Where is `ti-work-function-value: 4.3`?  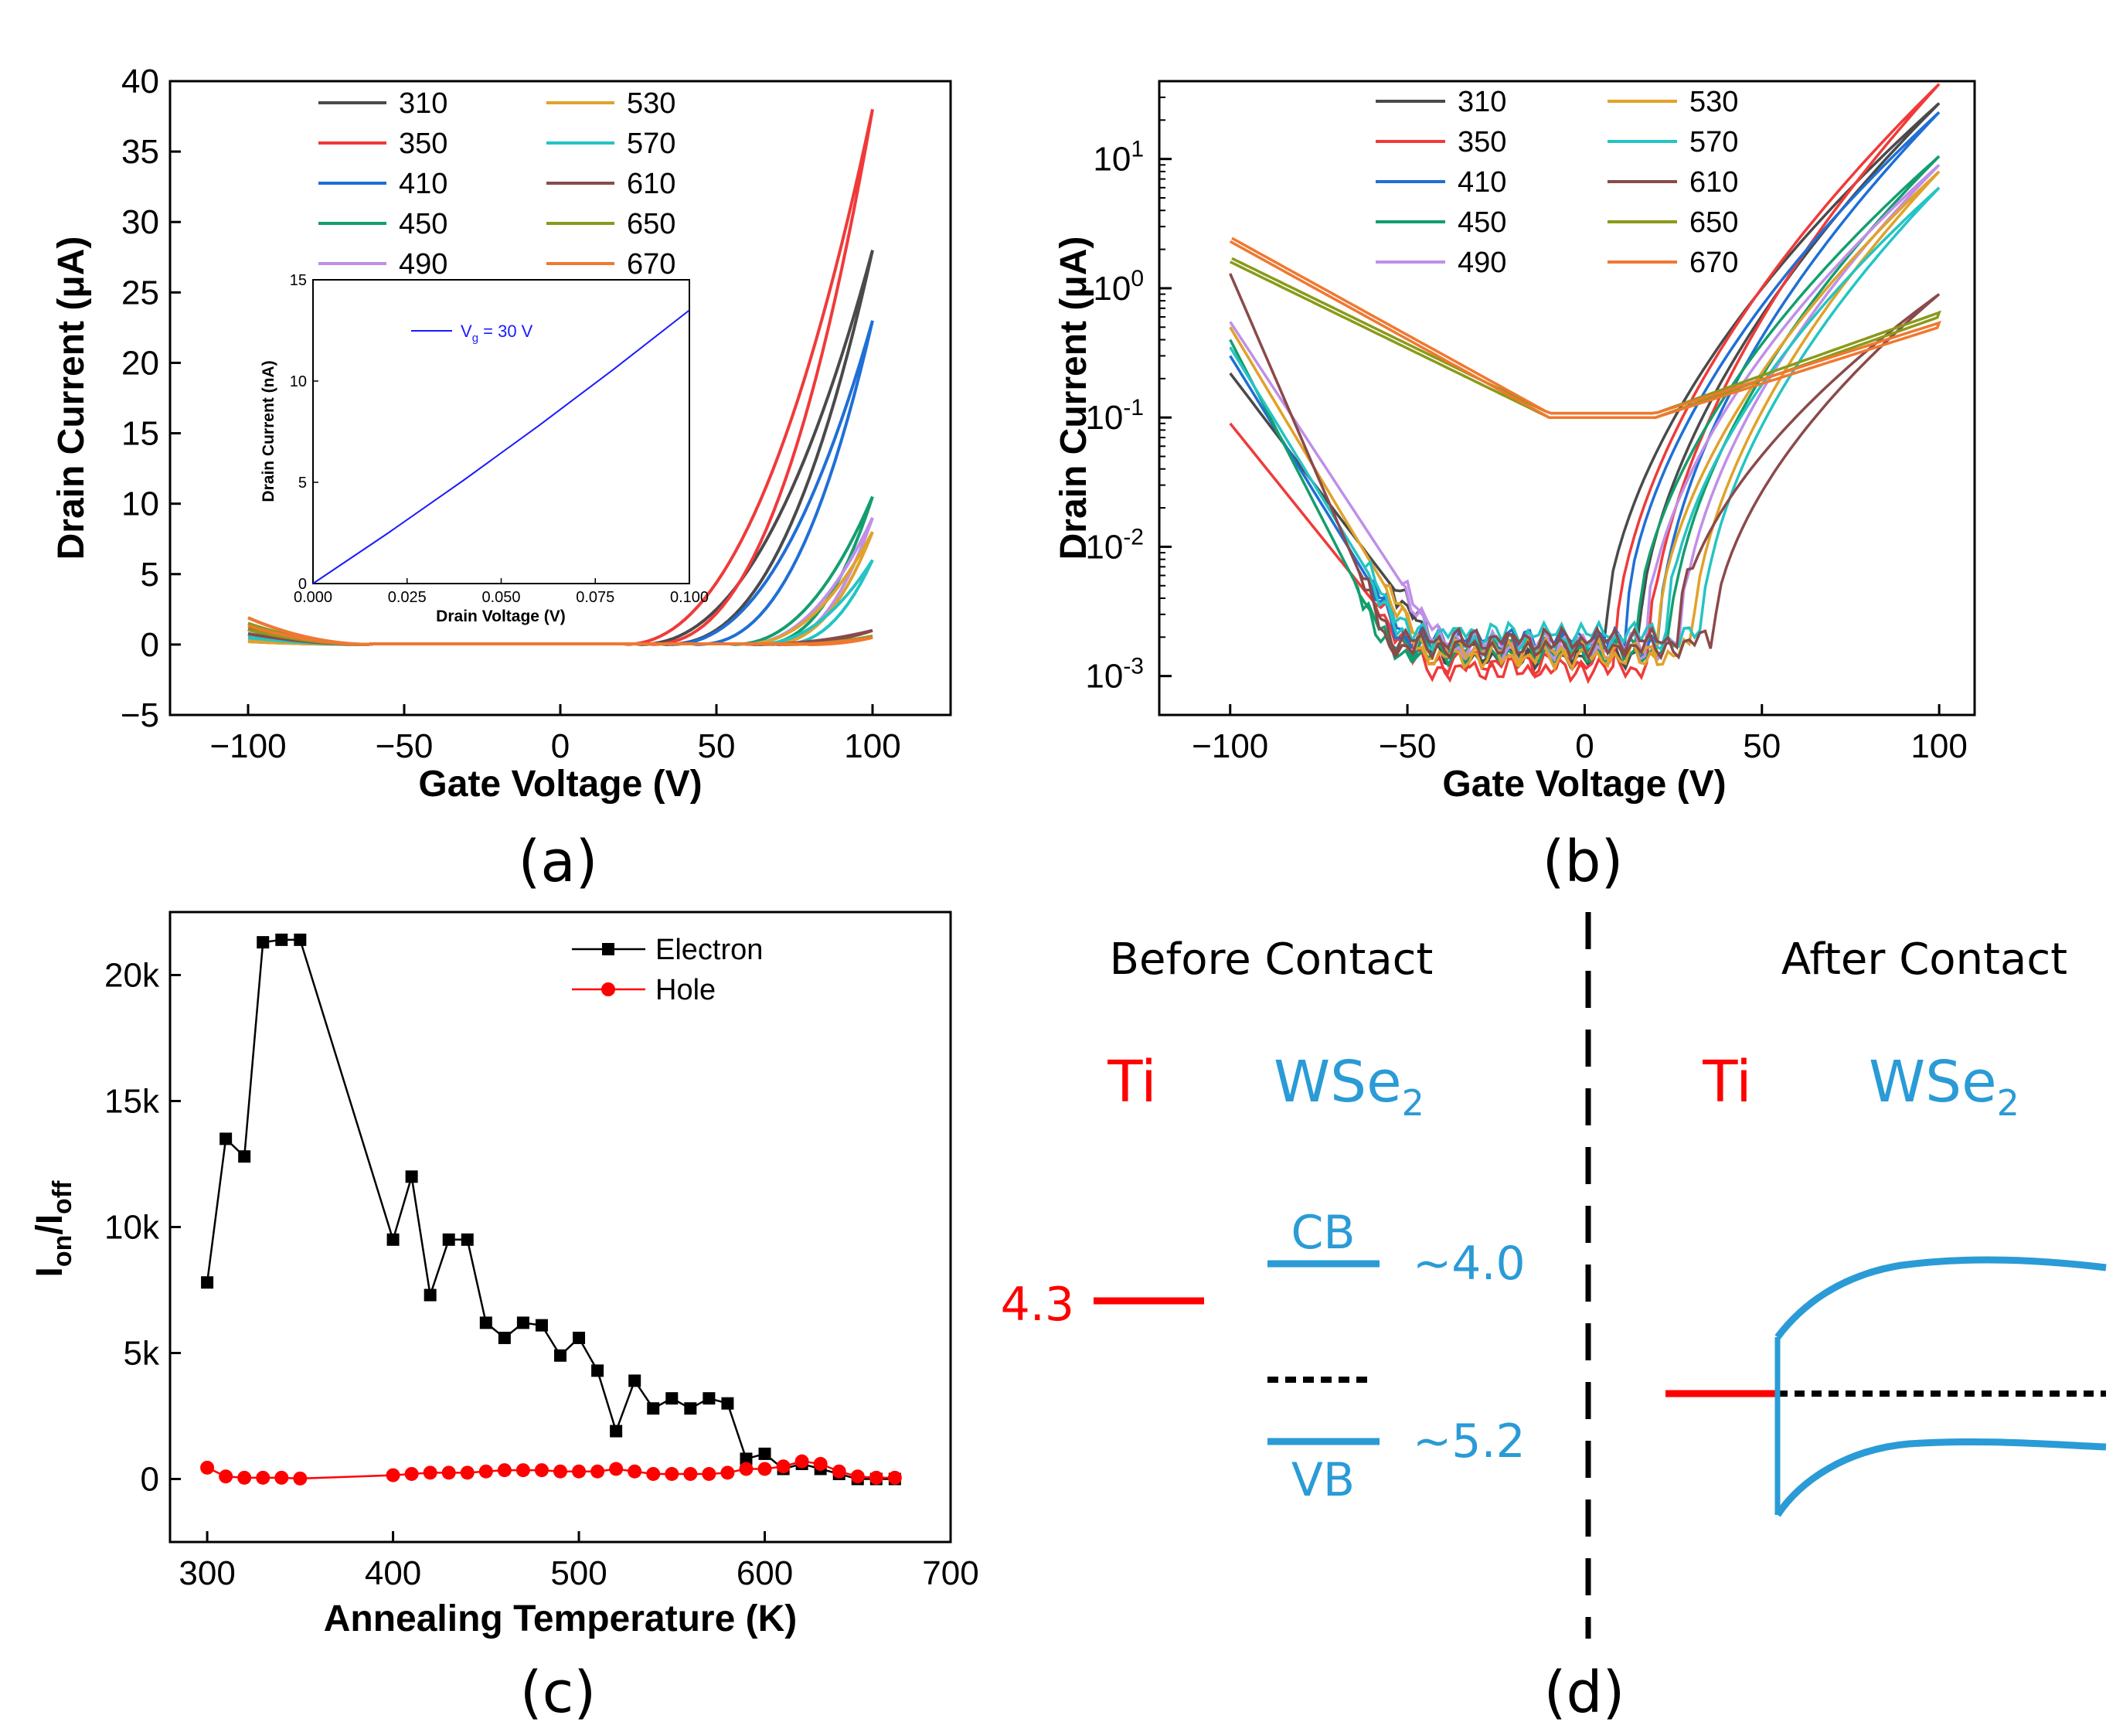 ti-work-function-value: 4.3 is located at coordinates (1037, 1305).